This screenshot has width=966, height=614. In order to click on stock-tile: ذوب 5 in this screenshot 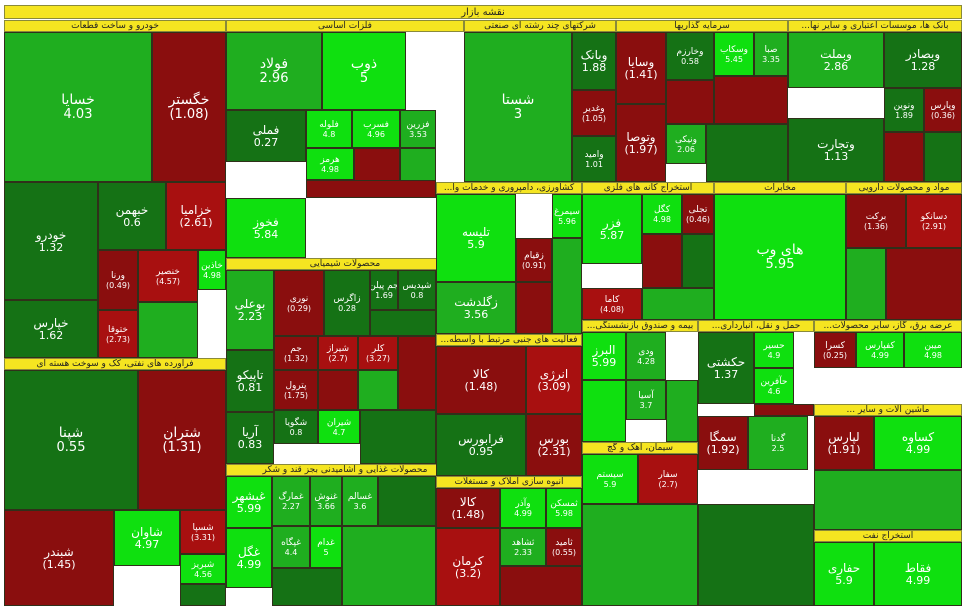, I will do `click(364, 71)`.